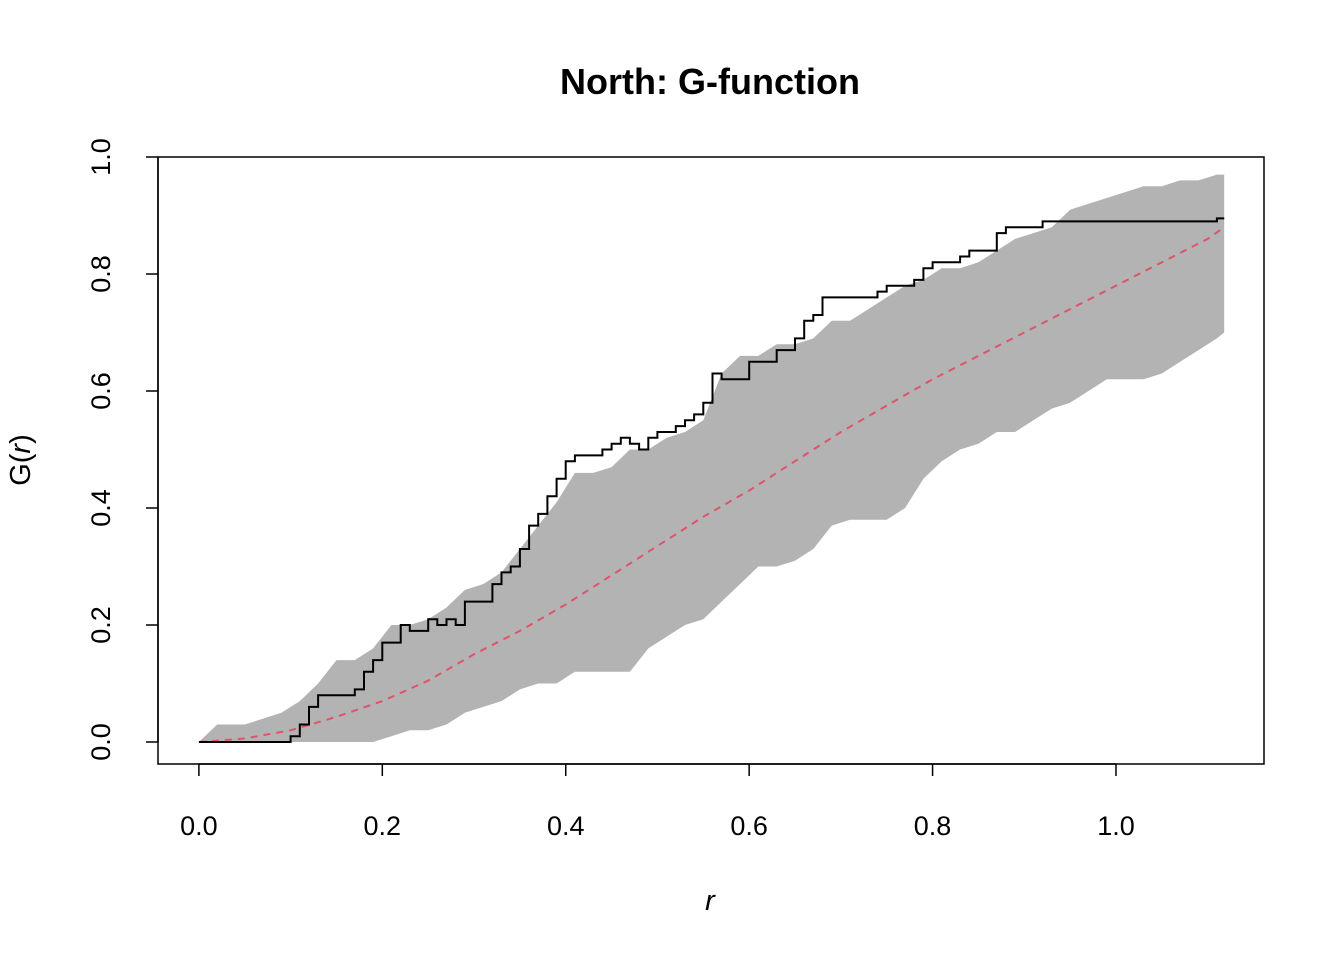 The image size is (1344, 960). What do you see at coordinates (657, 802) in the screenshot?
I see `x-axis: 0.0 0.2 0.4 0.6 0.8 1.0` at bounding box center [657, 802].